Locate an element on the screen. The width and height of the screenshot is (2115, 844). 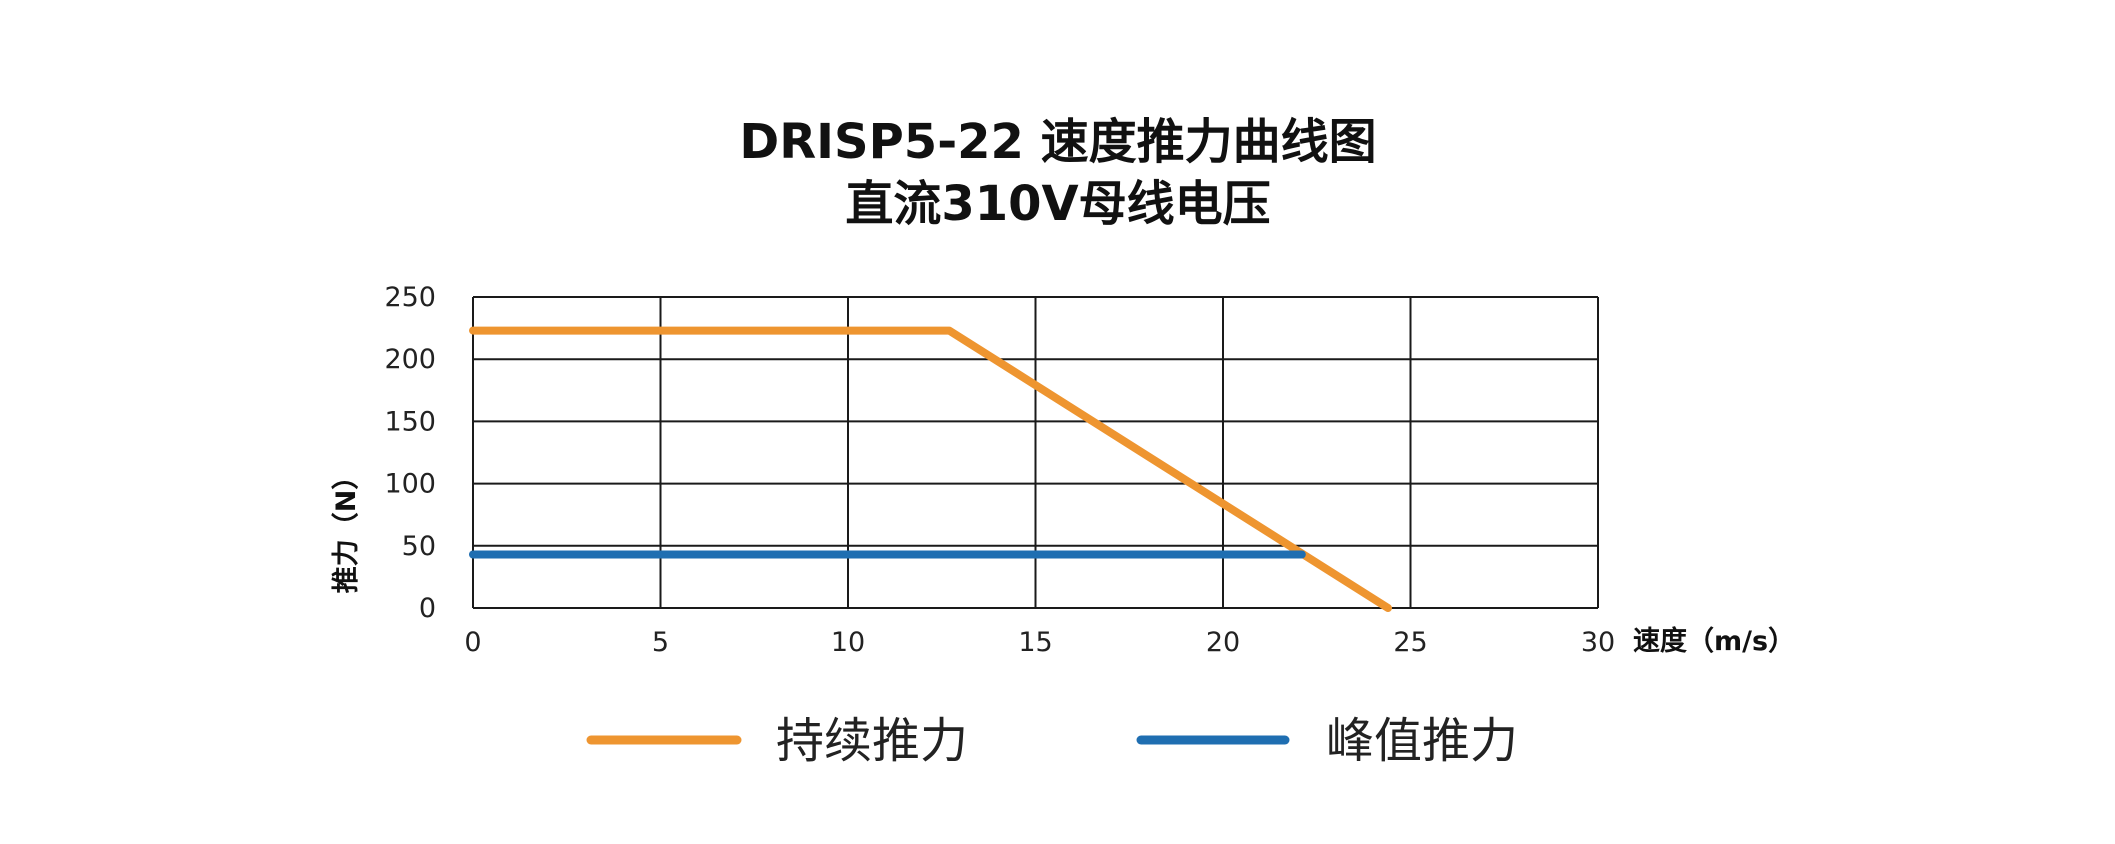
x-tick-label: 5 is located at coordinates (660, 642).